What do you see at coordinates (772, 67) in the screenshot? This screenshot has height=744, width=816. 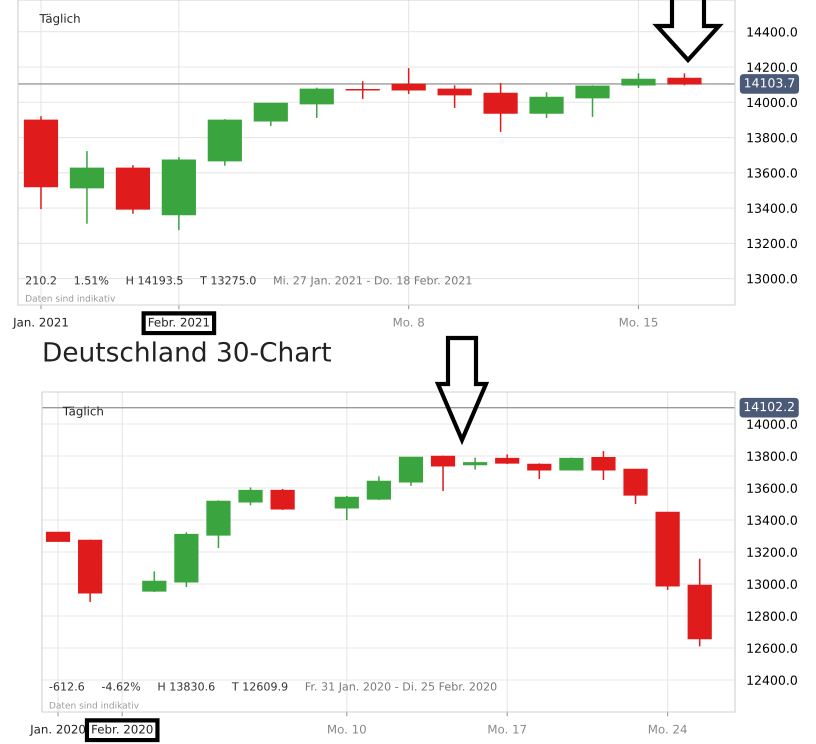 I see `y-tick-label: 14200.0` at bounding box center [772, 67].